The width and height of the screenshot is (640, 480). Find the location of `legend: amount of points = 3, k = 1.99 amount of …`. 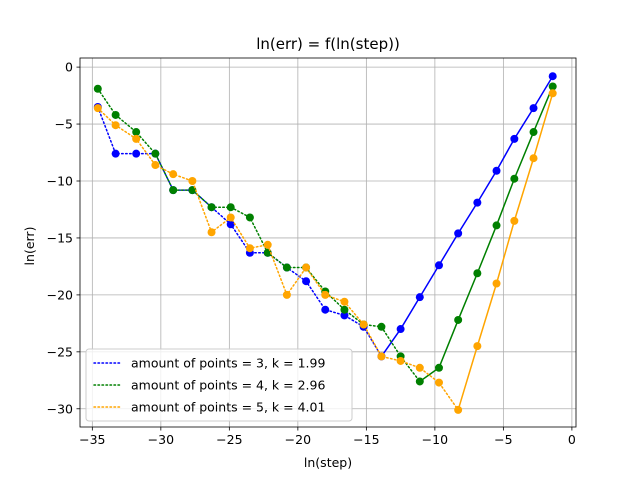

legend: amount of points = 3, k = 1.99 amount of … is located at coordinates (219, 385).